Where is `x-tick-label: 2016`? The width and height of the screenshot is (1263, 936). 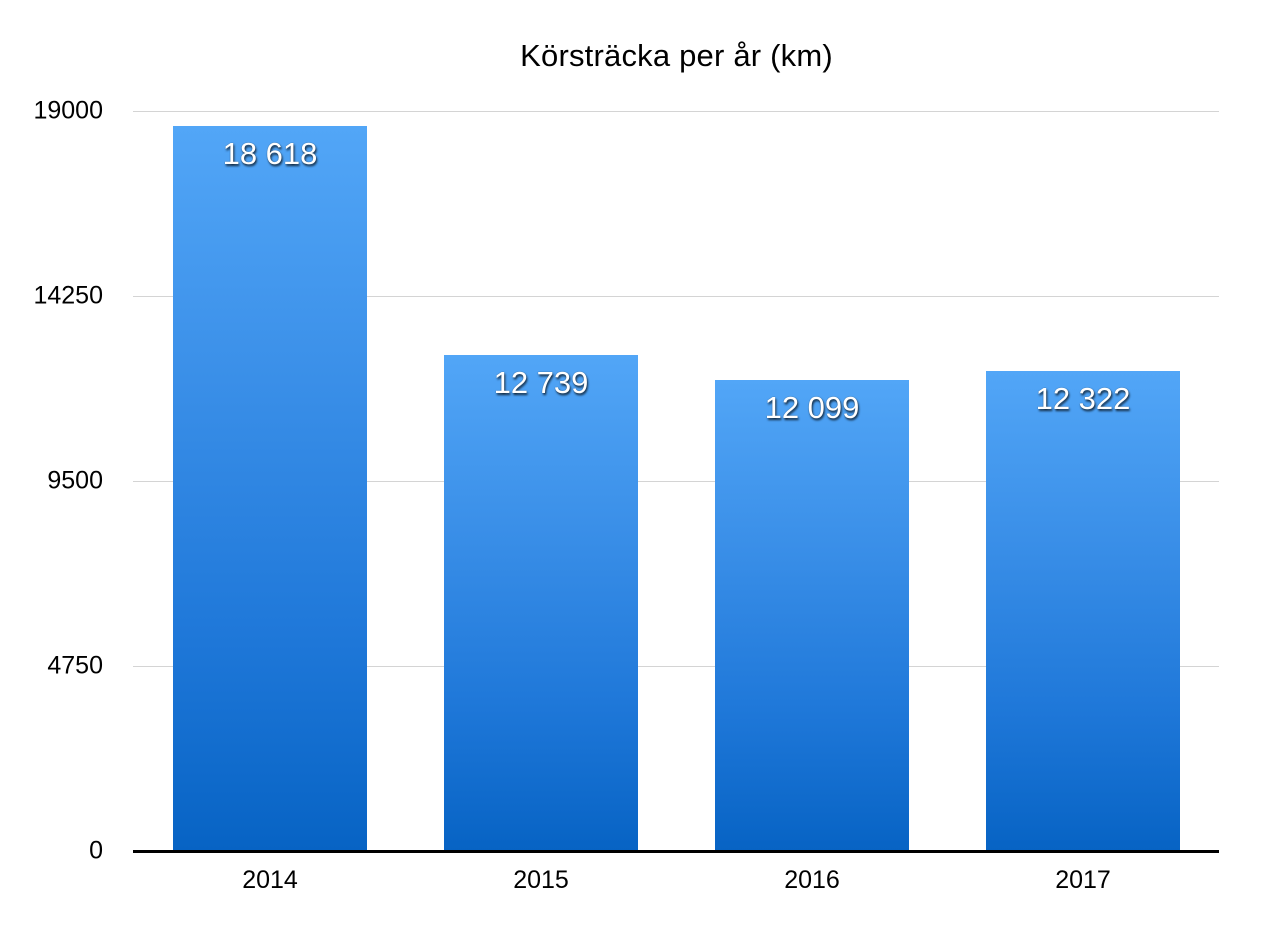 x-tick-label: 2016 is located at coordinates (812, 880).